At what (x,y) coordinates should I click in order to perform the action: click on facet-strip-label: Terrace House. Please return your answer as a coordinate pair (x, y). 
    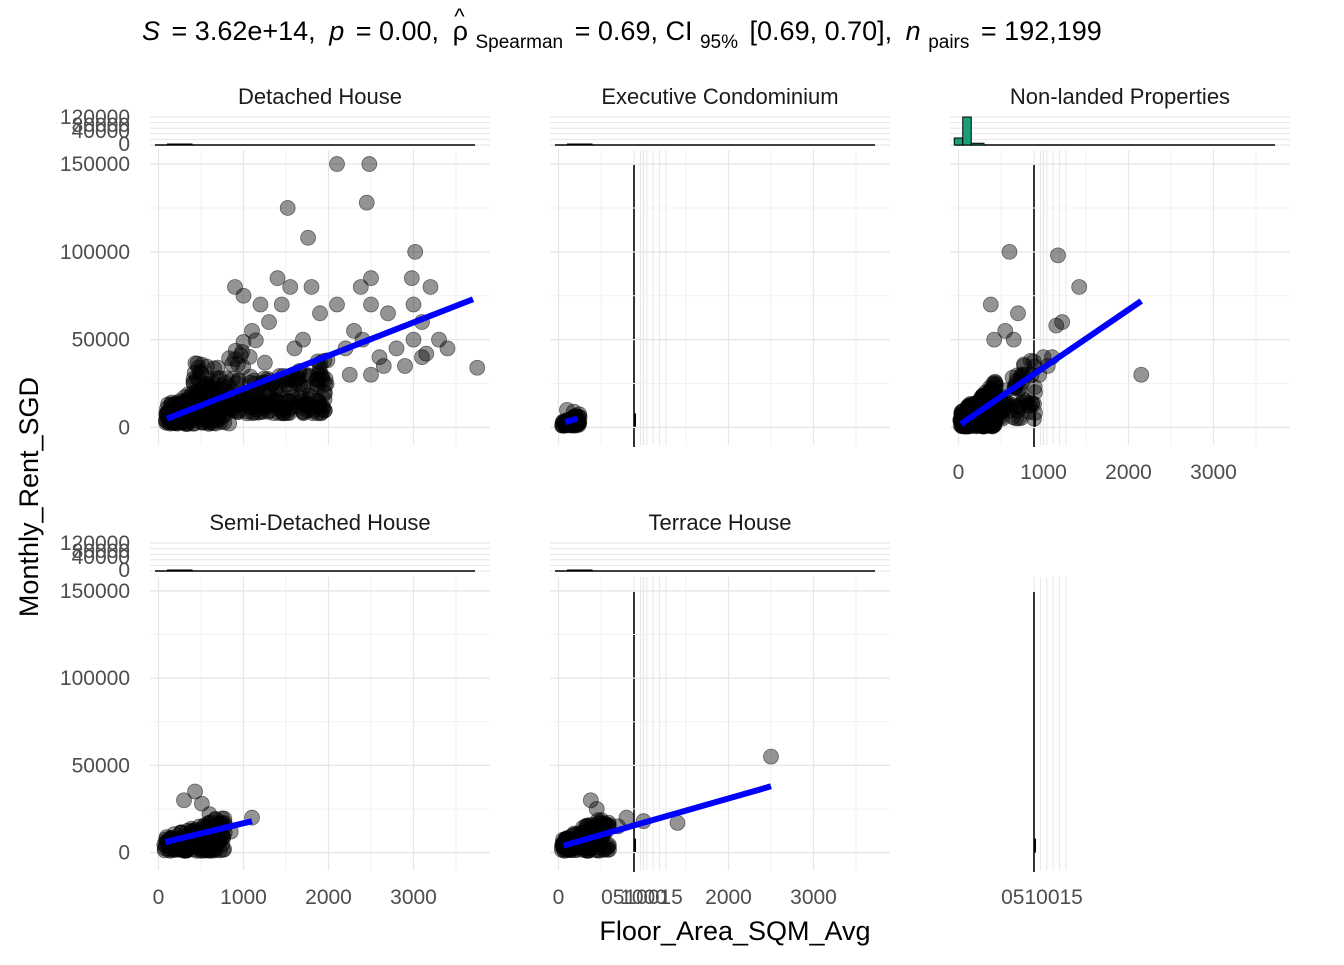
    Looking at the image, I should click on (719, 522).